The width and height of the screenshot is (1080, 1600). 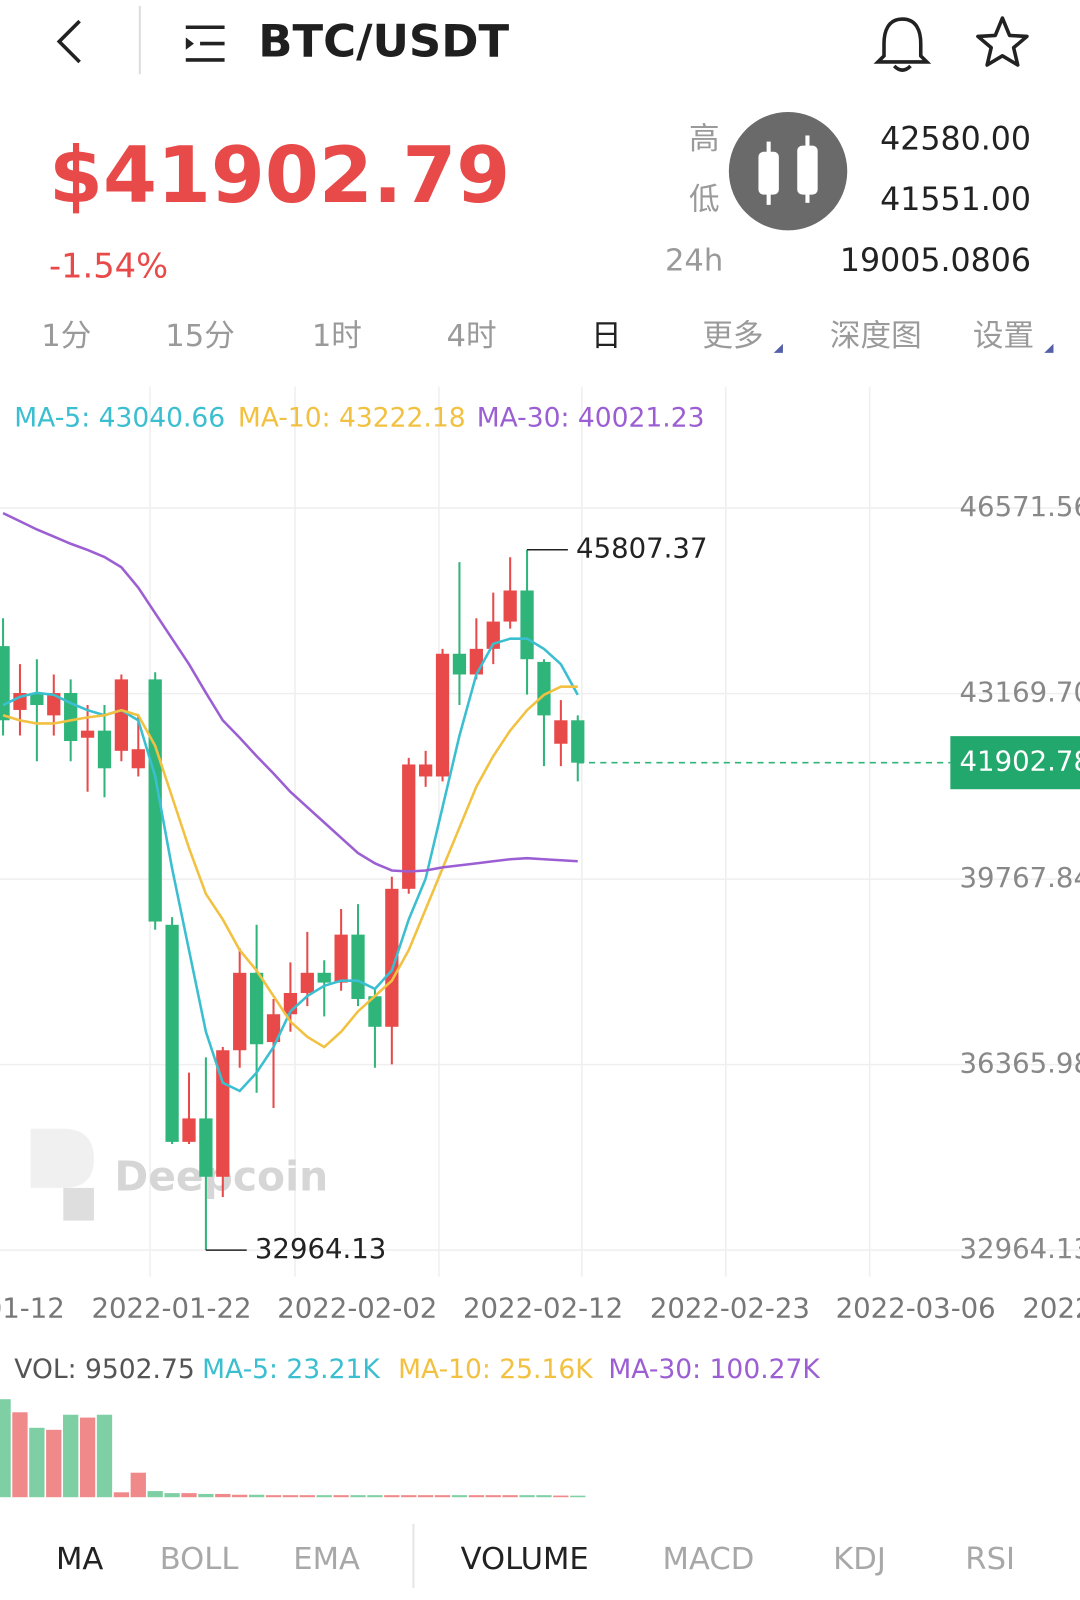 What do you see at coordinates (200, 336) in the screenshot?
I see `interval-tab: 15分` at bounding box center [200, 336].